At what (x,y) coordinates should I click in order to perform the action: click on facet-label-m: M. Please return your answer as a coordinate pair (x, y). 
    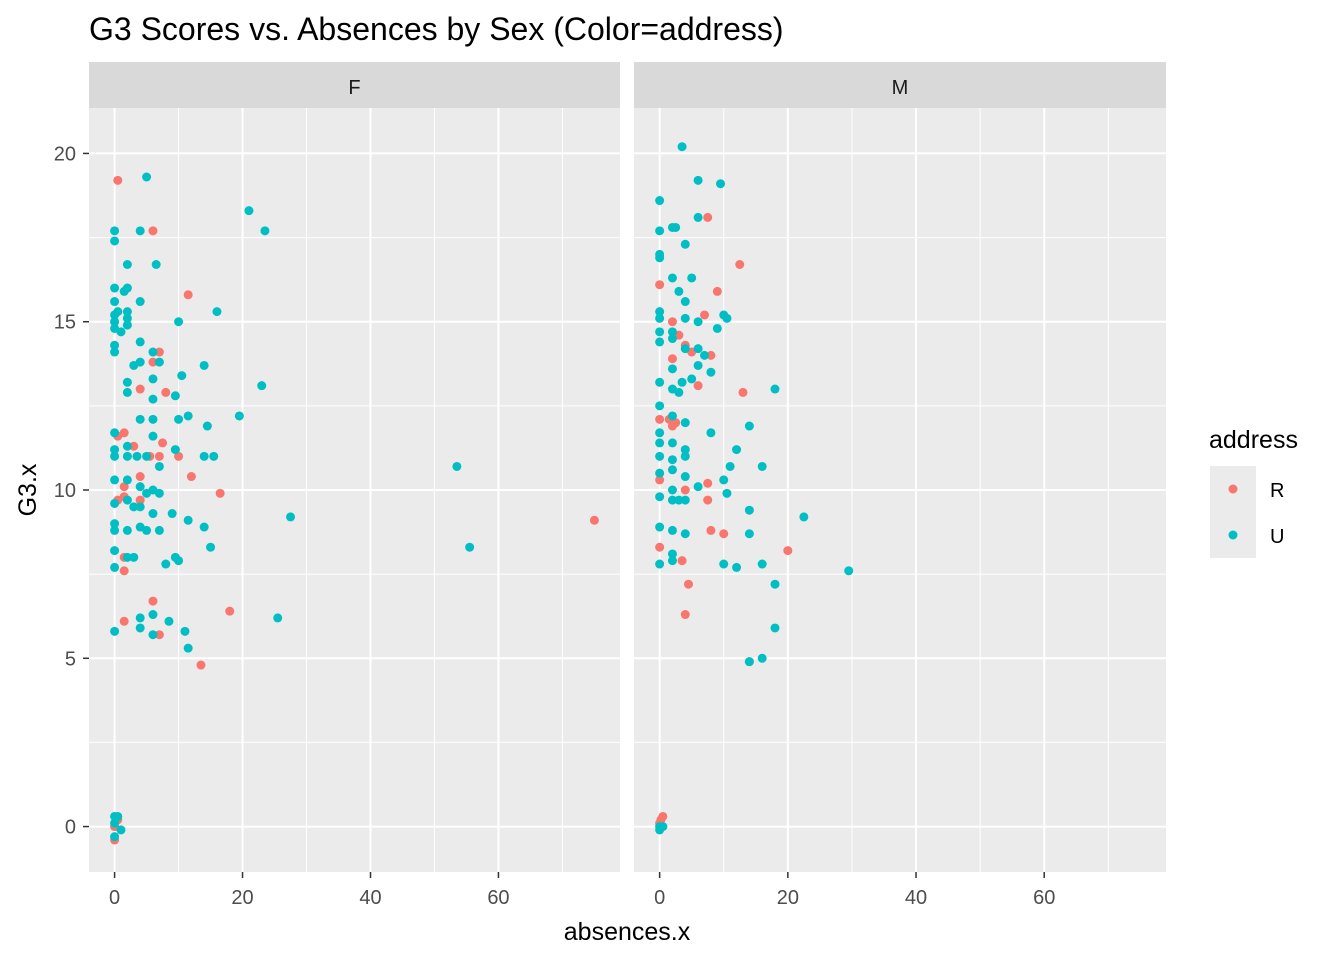
    Looking at the image, I should click on (900, 88).